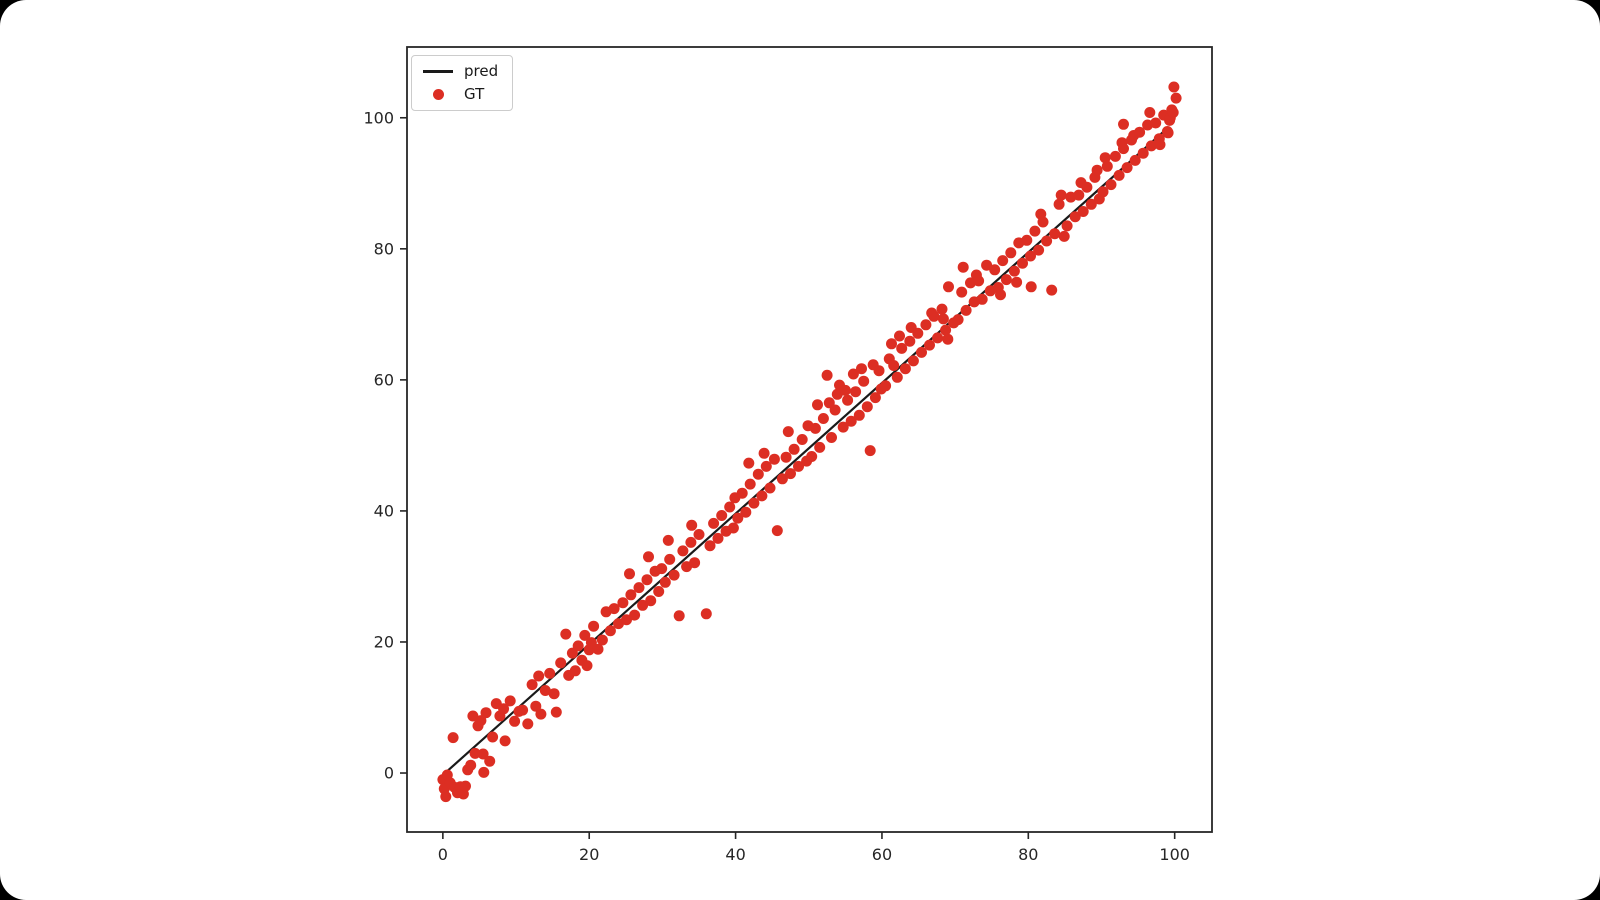  I want to click on y-tick-label: 60, so click(384, 379).